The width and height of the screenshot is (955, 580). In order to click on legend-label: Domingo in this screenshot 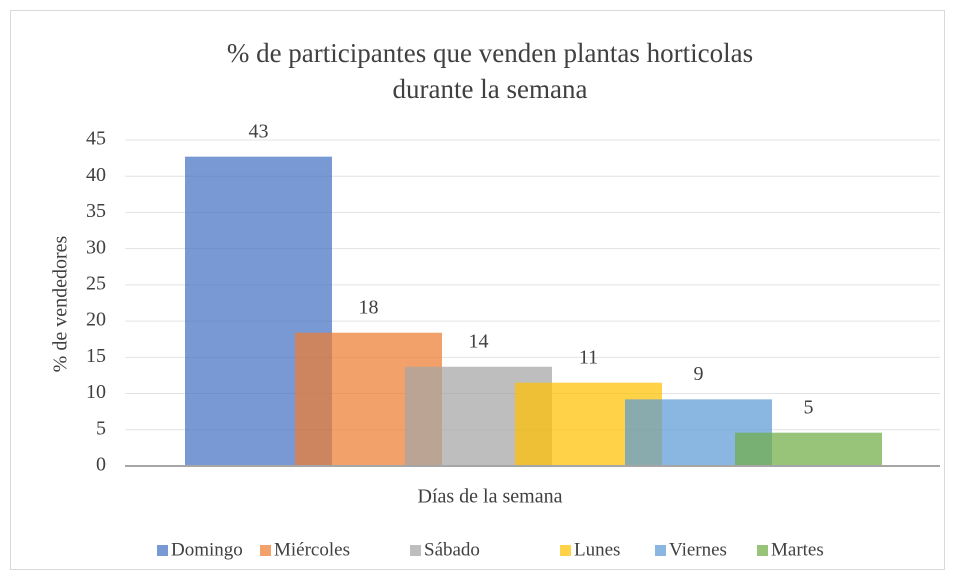, I will do `click(207, 549)`.